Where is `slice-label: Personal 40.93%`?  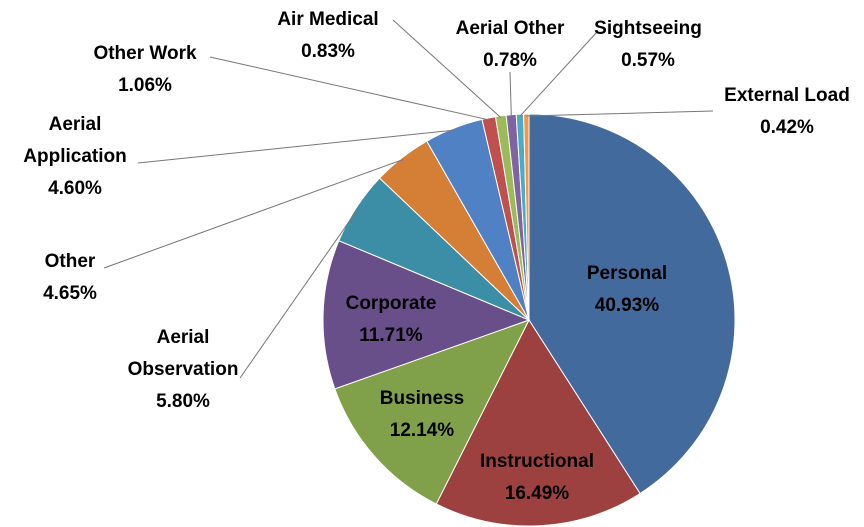
slice-label: Personal 40.93% is located at coordinates (627, 290).